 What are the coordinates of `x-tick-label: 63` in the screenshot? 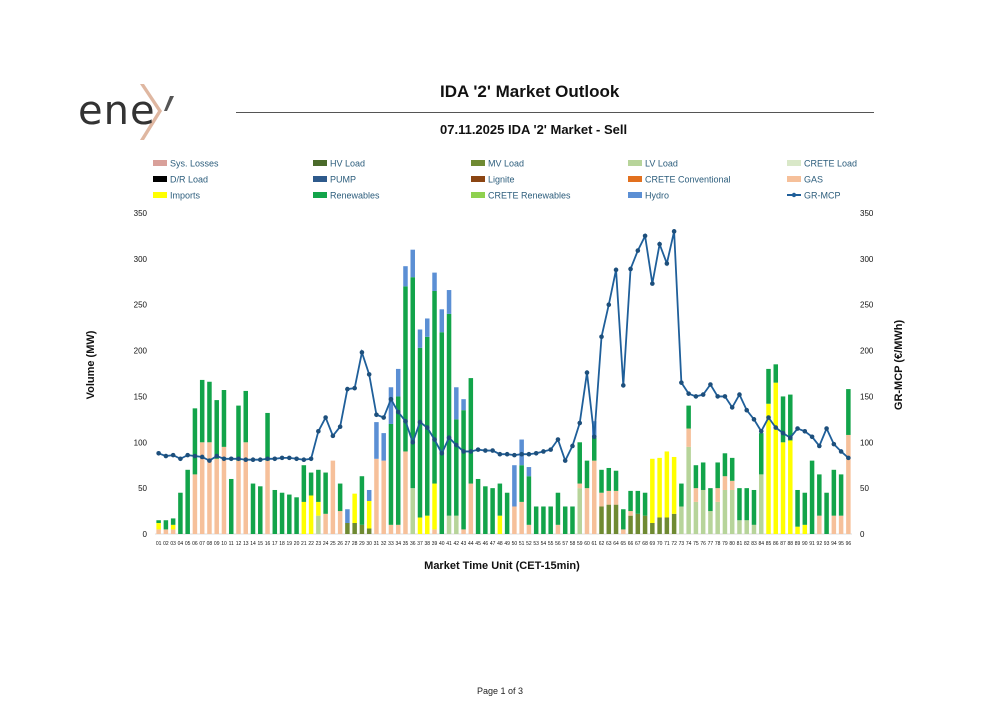 It's located at (609, 544).